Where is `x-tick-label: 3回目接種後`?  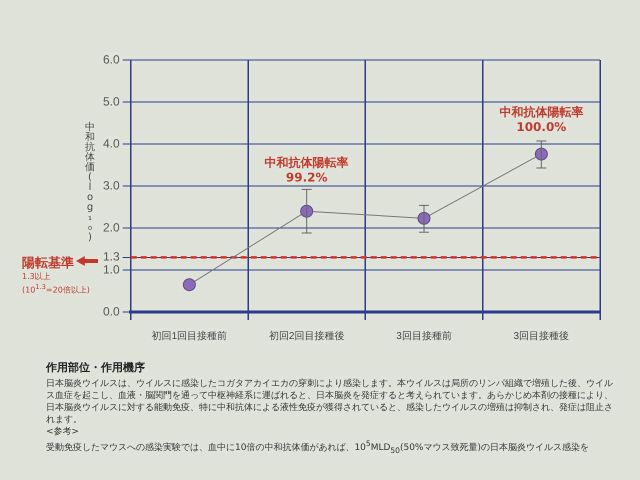 x-tick-label: 3回目接種後 is located at coordinates (542, 336).